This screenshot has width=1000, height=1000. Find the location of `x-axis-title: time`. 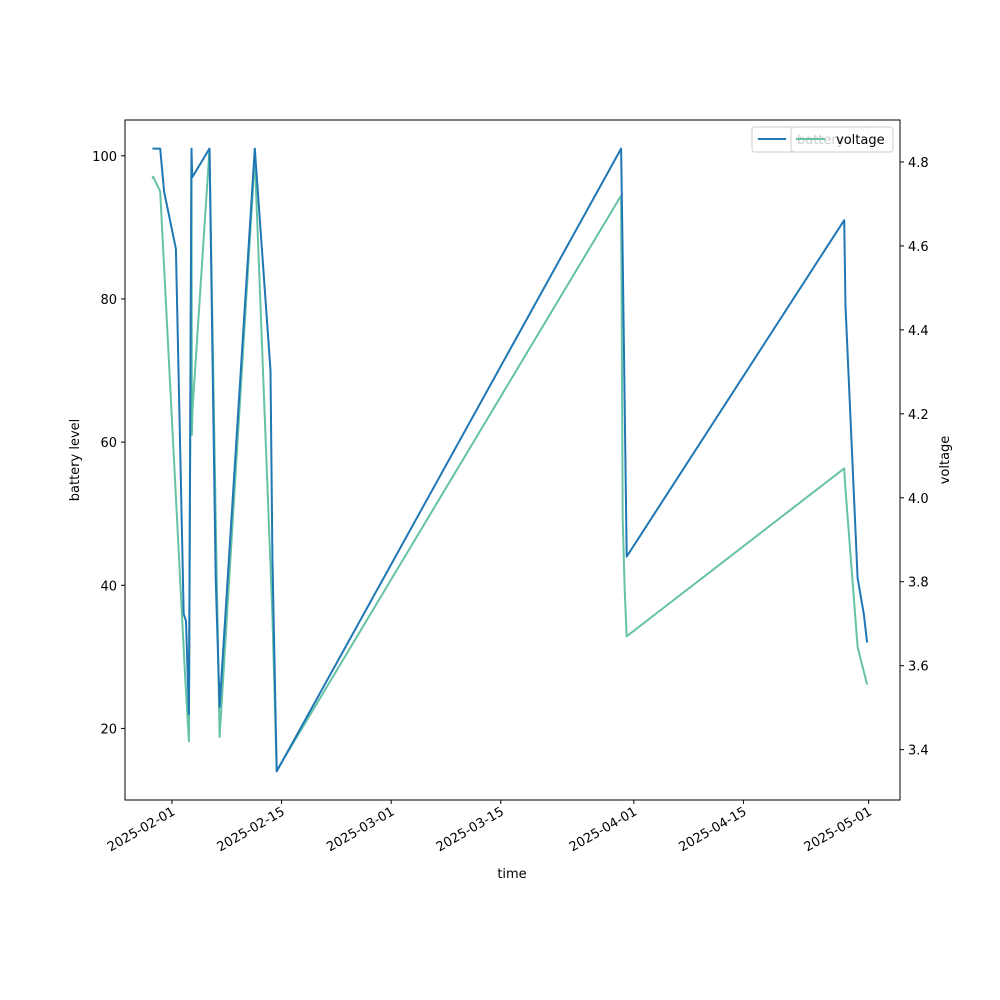

x-axis-title: time is located at coordinates (511, 874).